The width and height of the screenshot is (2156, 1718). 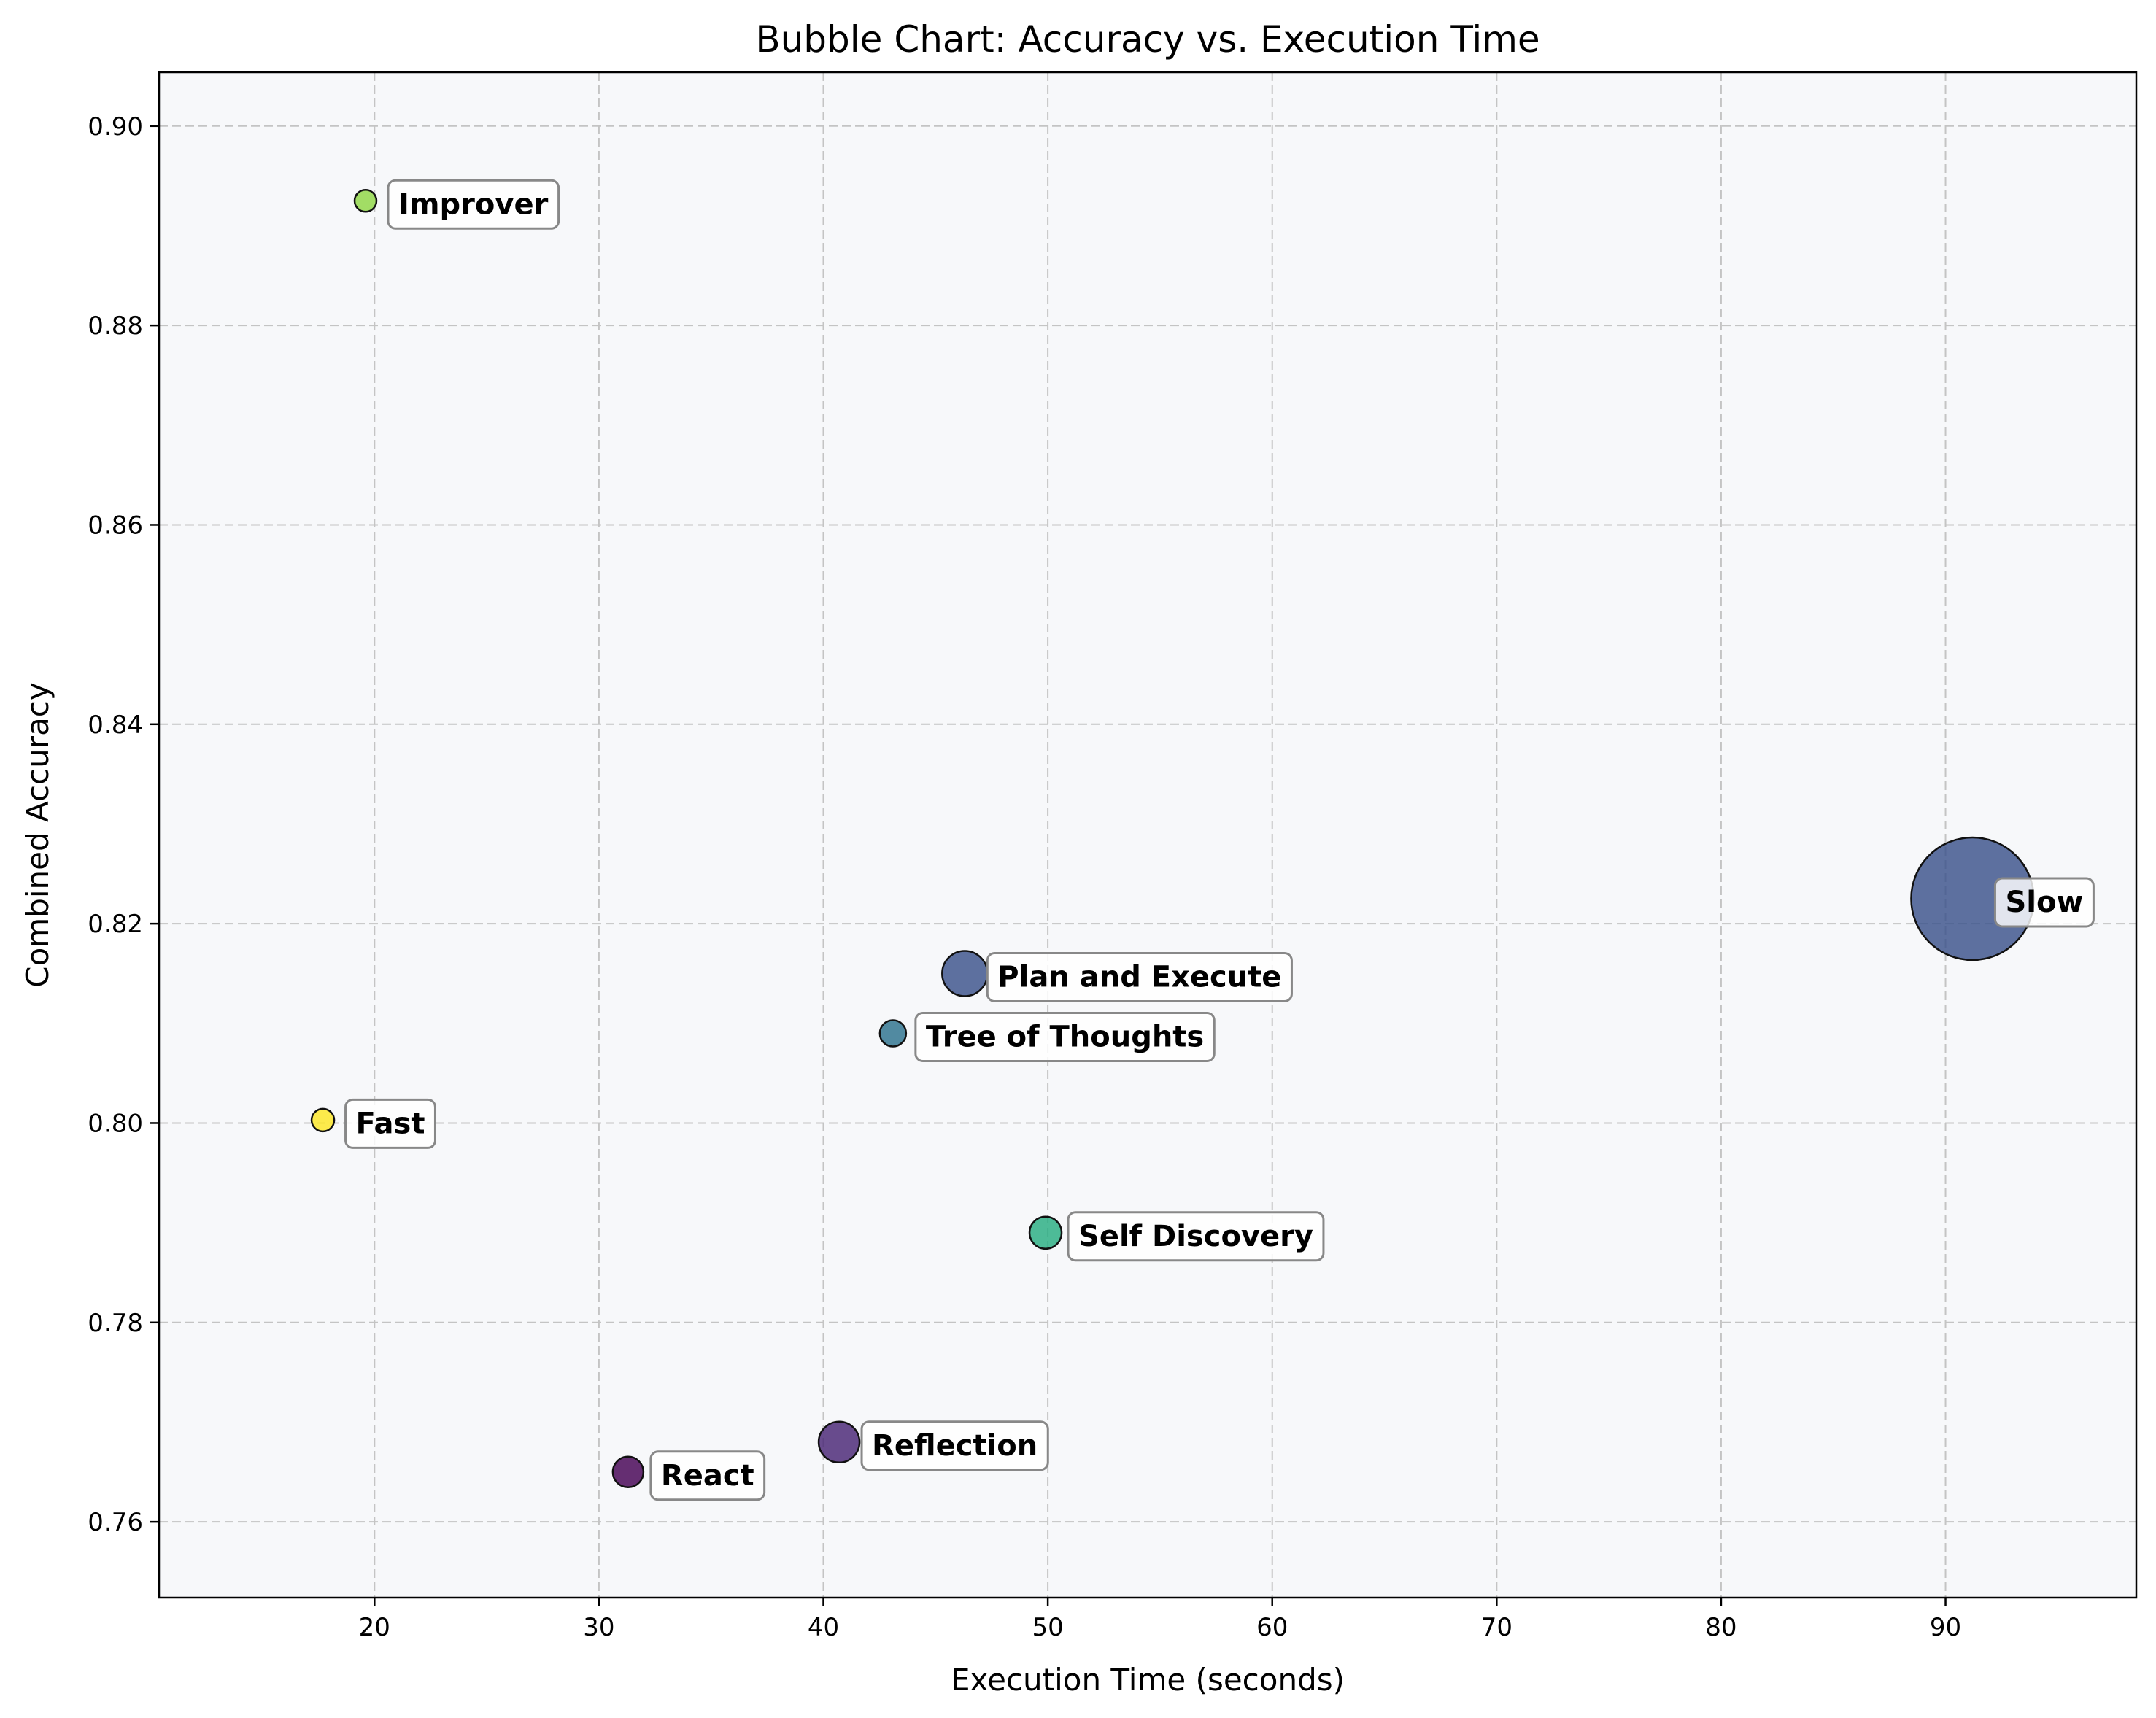 What do you see at coordinates (598, 1627) in the screenshot?
I see `x-tick-label: 30` at bounding box center [598, 1627].